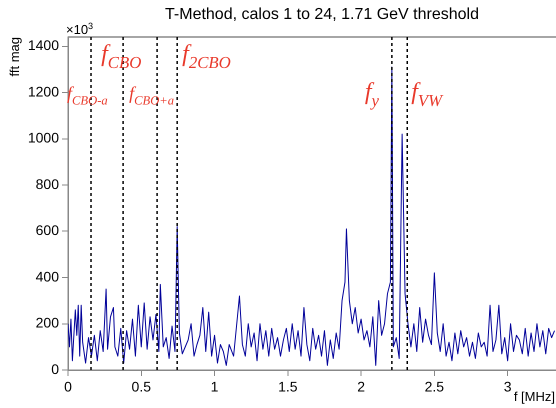 This screenshot has height=408, width=556. I want to click on y-tick-label: 200, so click(48, 322).